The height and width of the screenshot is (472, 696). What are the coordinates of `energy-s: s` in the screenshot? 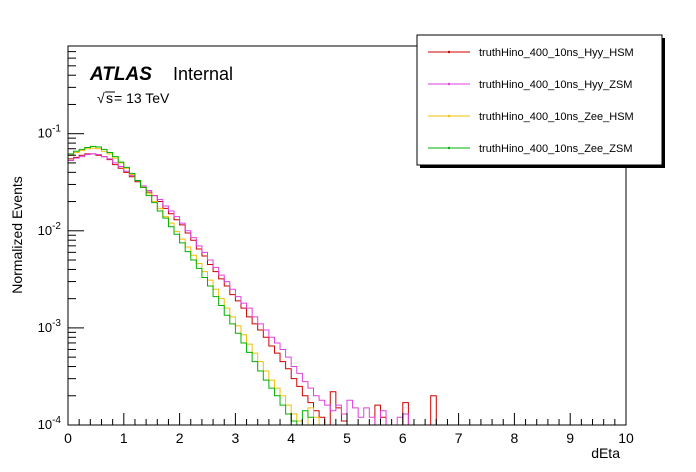 It's located at (109, 98).